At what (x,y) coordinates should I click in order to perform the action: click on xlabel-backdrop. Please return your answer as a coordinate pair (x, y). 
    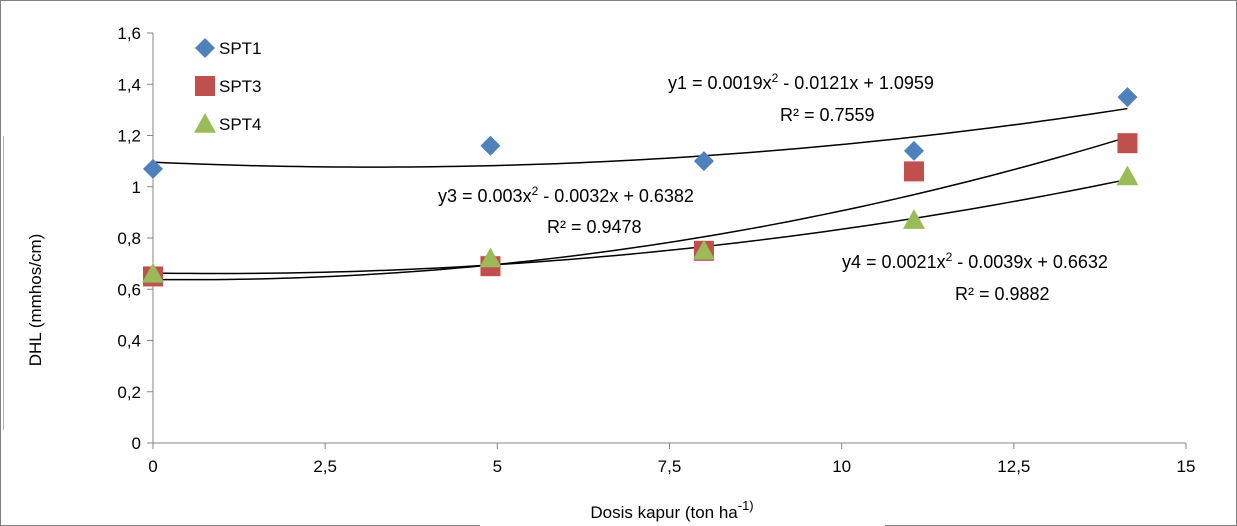
    Looking at the image, I should click on (682, 510).